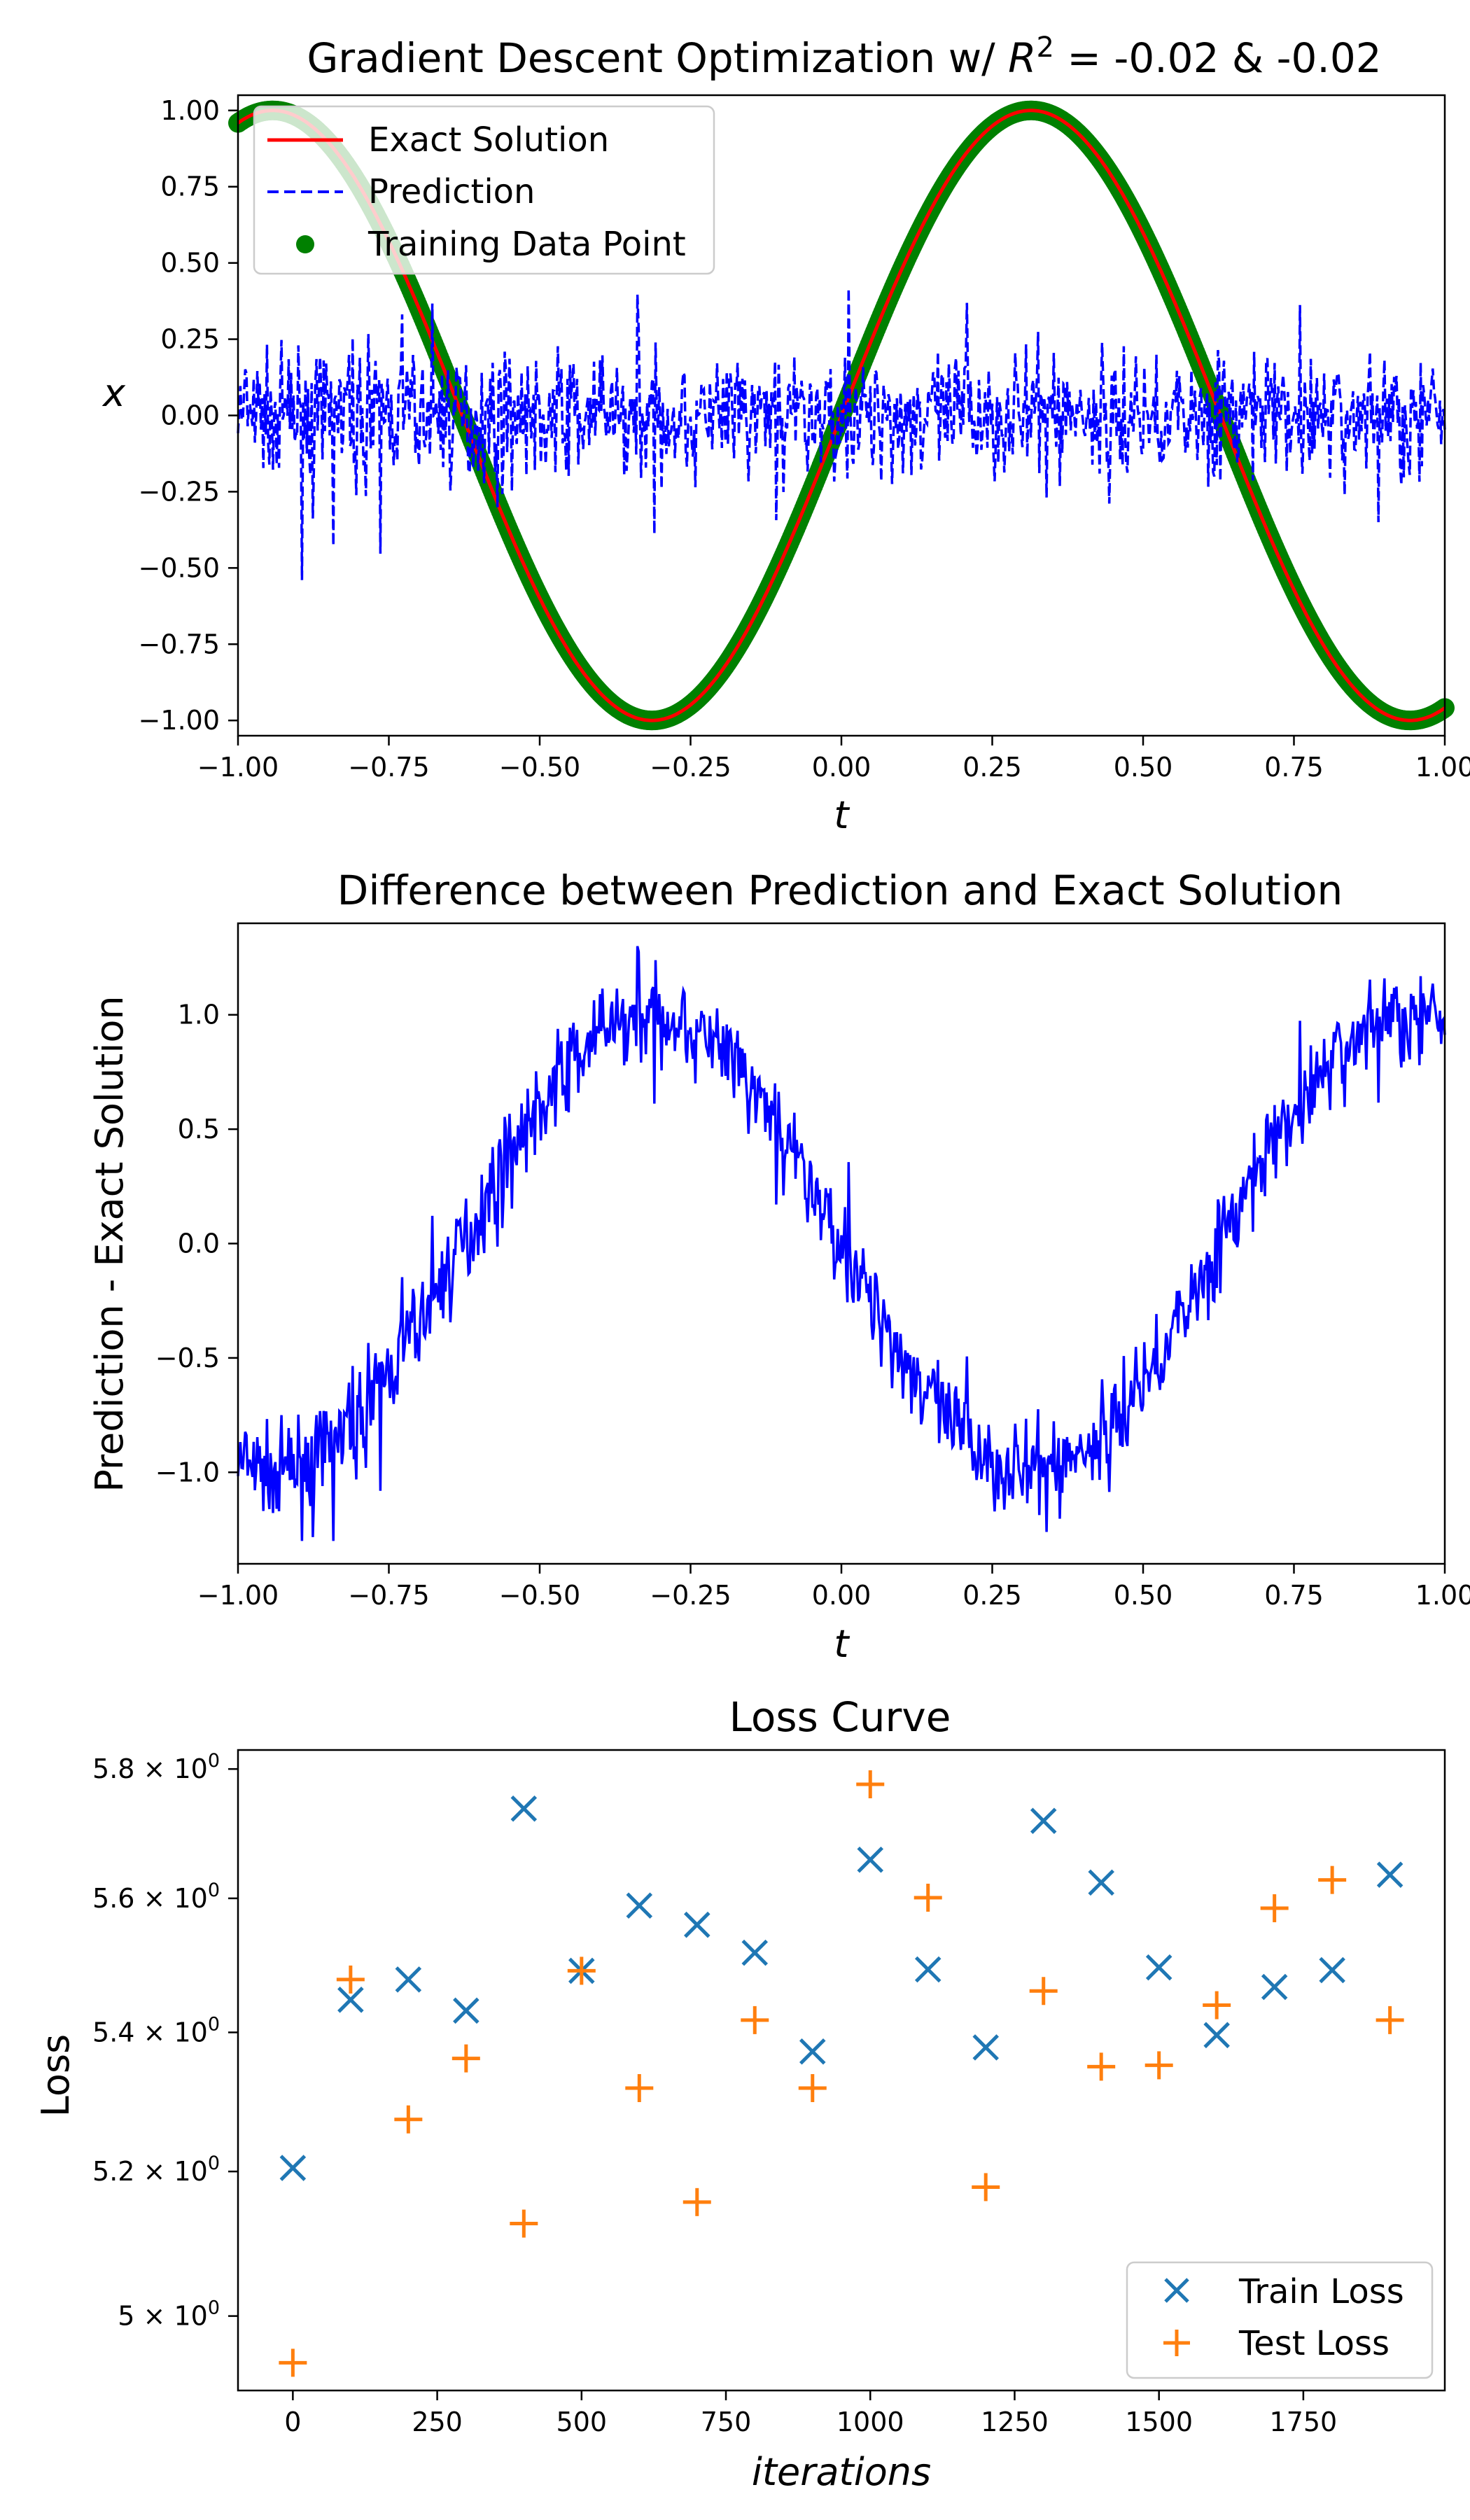 The height and width of the screenshot is (2520, 1470). I want to click on plot2-xtick-label: 0.00, so click(842, 1595).